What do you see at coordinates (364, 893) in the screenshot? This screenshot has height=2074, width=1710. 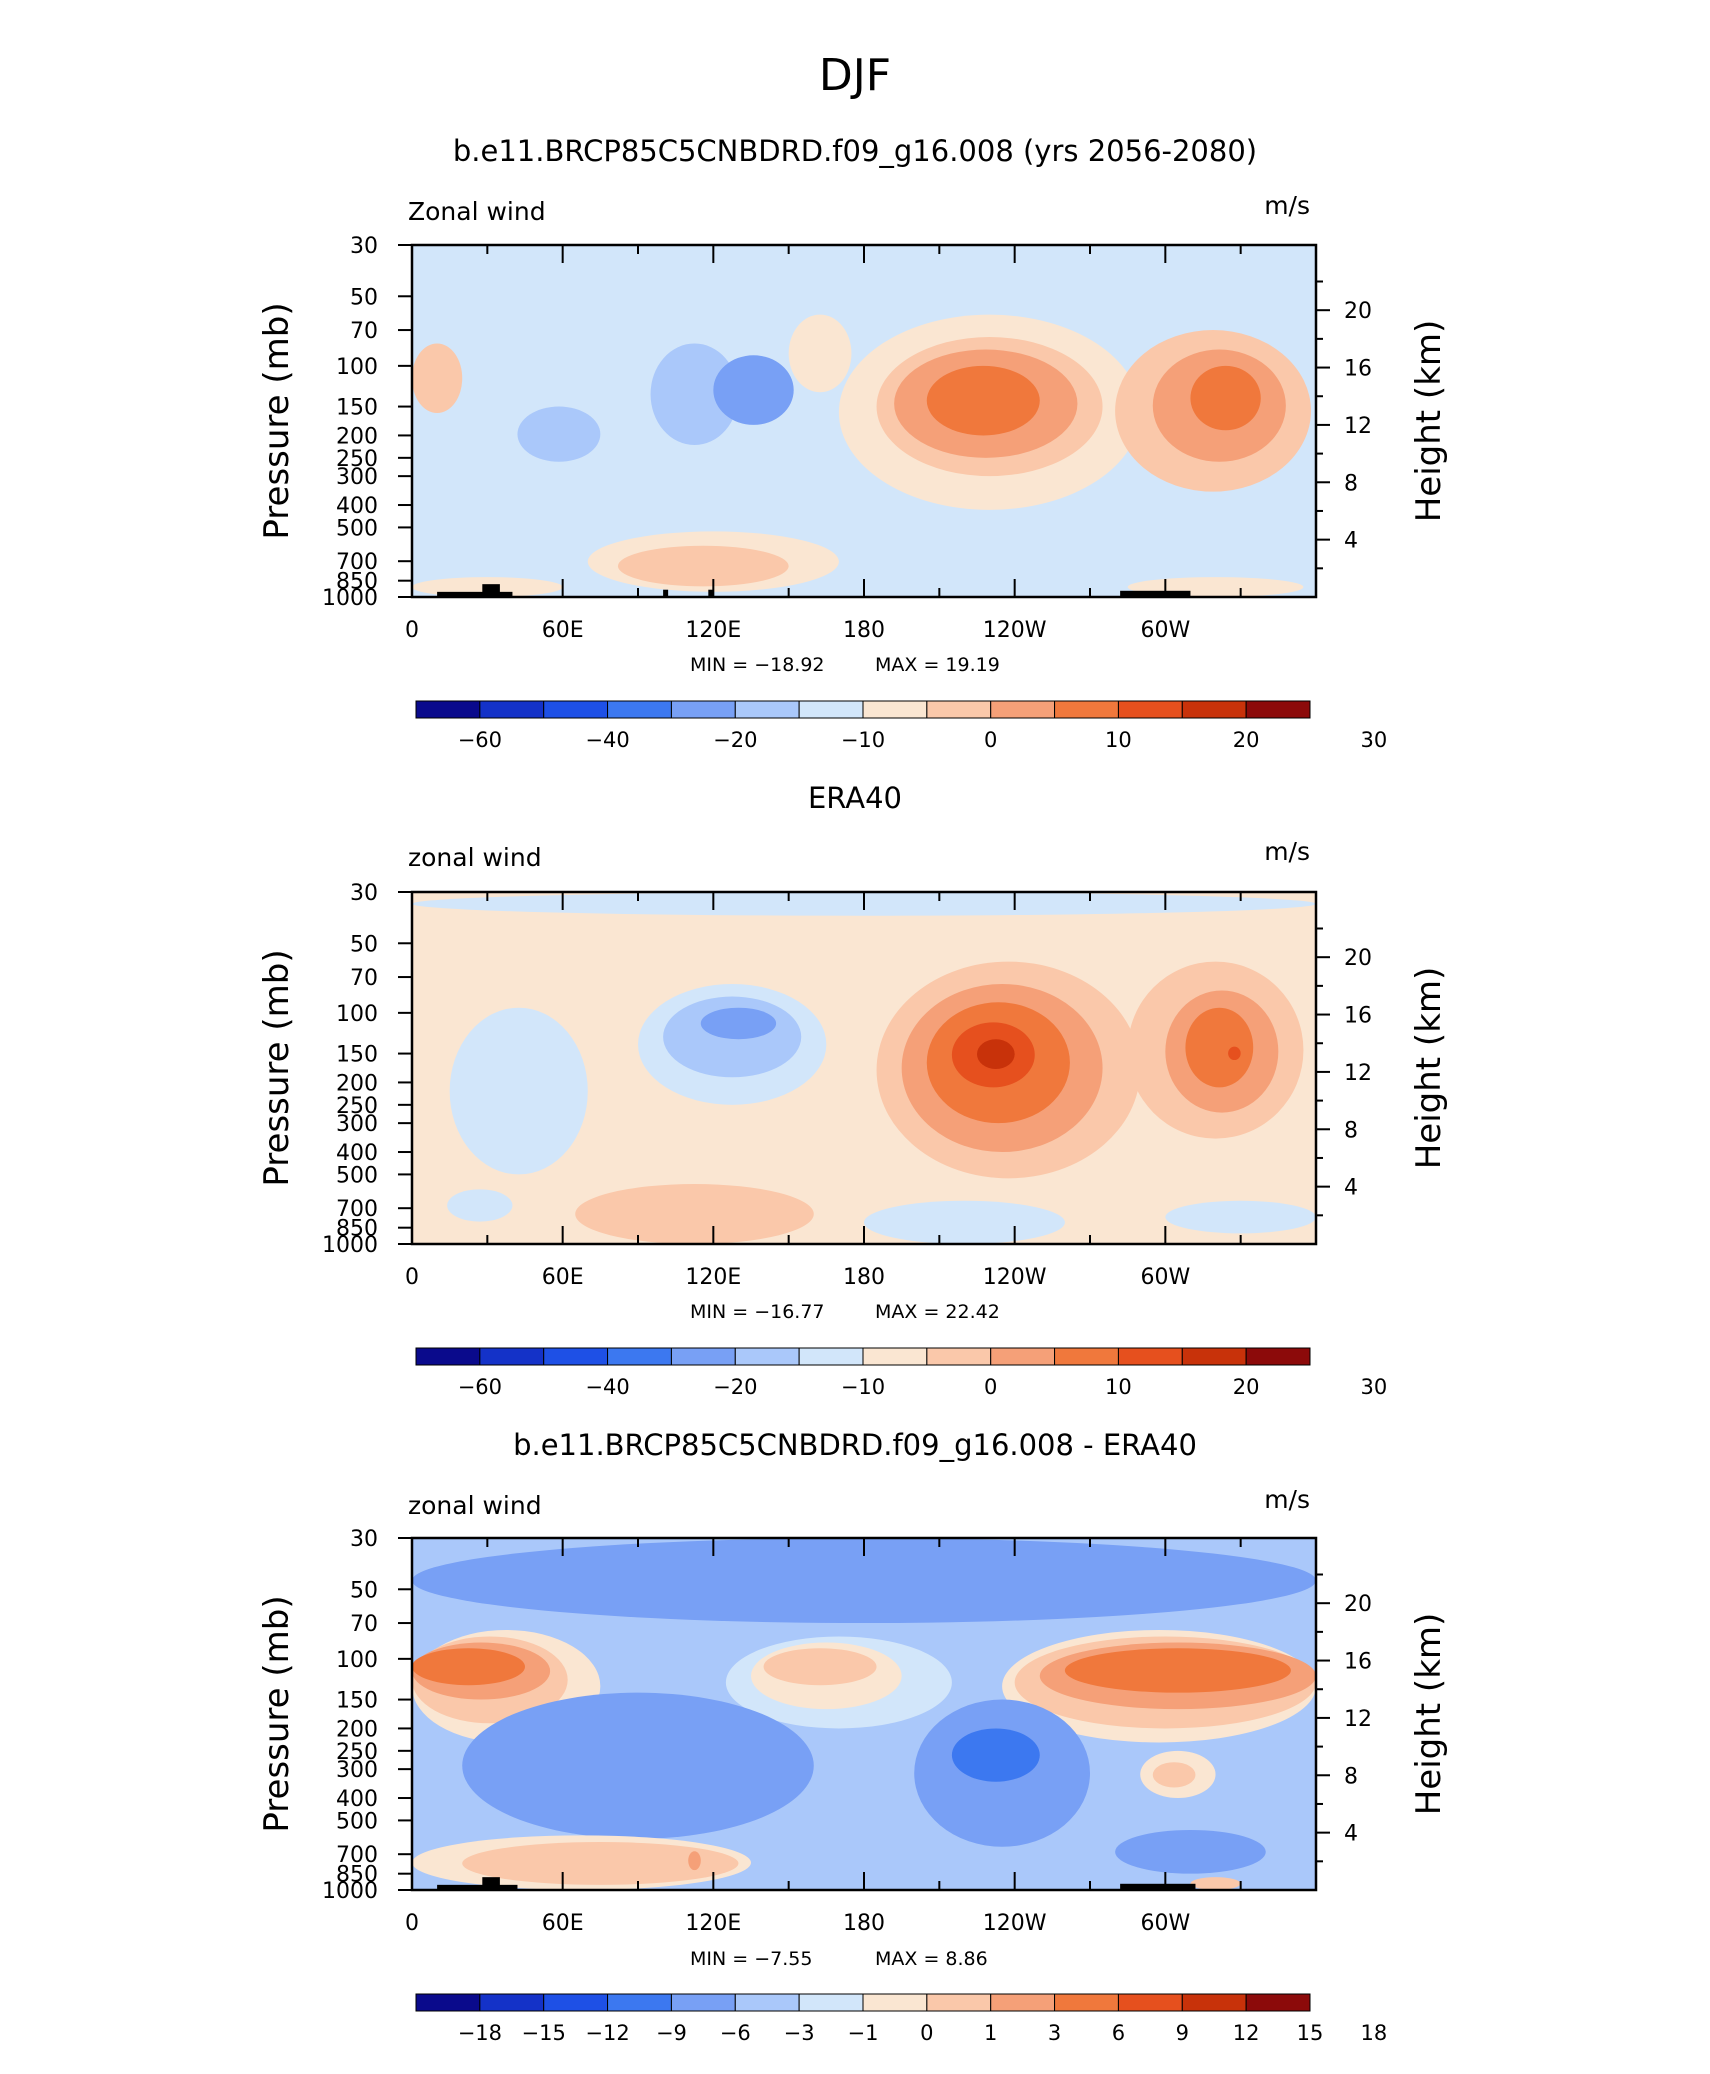 I see `y-tick-label: 30` at bounding box center [364, 893].